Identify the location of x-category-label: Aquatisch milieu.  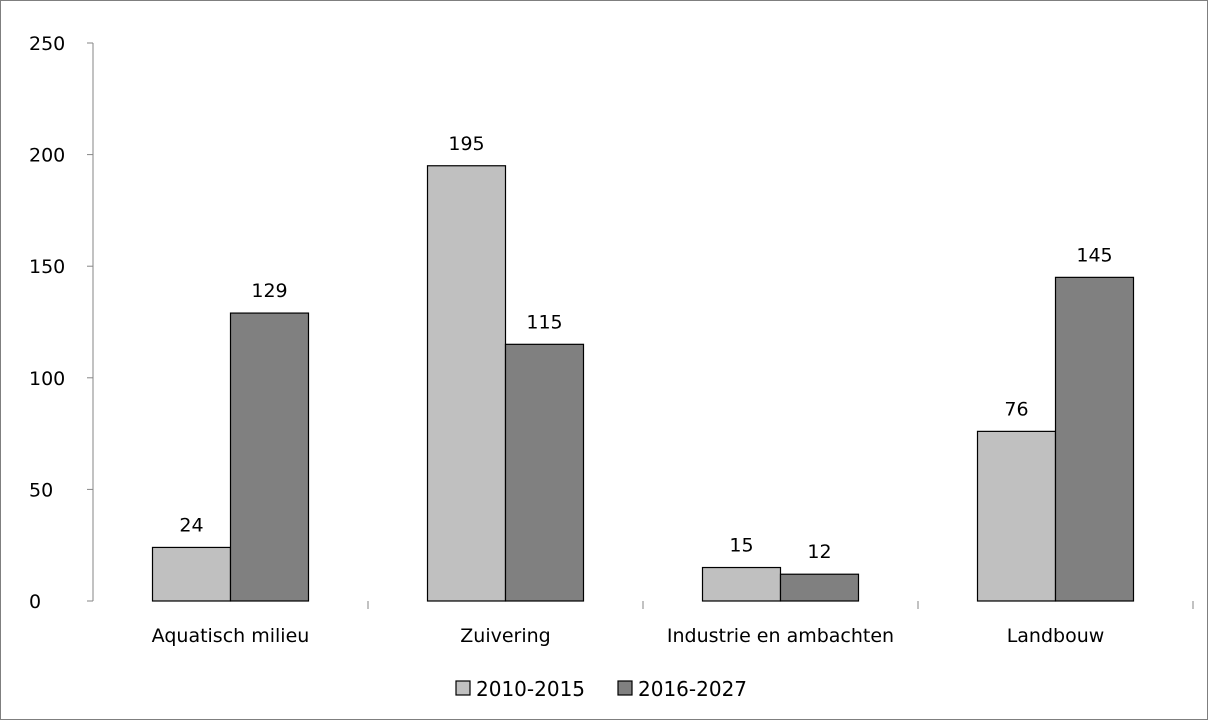
(231, 636).